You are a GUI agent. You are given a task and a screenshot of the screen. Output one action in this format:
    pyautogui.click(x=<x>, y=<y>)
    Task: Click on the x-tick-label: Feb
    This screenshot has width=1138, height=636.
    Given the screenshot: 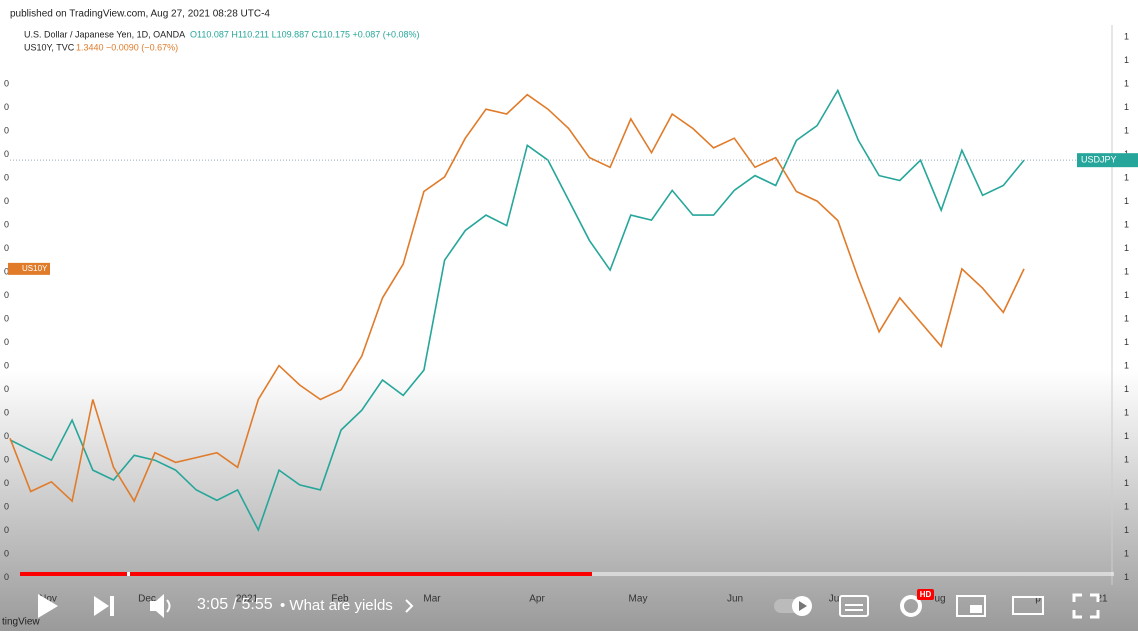 What is the action you would take?
    pyautogui.click(x=340, y=599)
    